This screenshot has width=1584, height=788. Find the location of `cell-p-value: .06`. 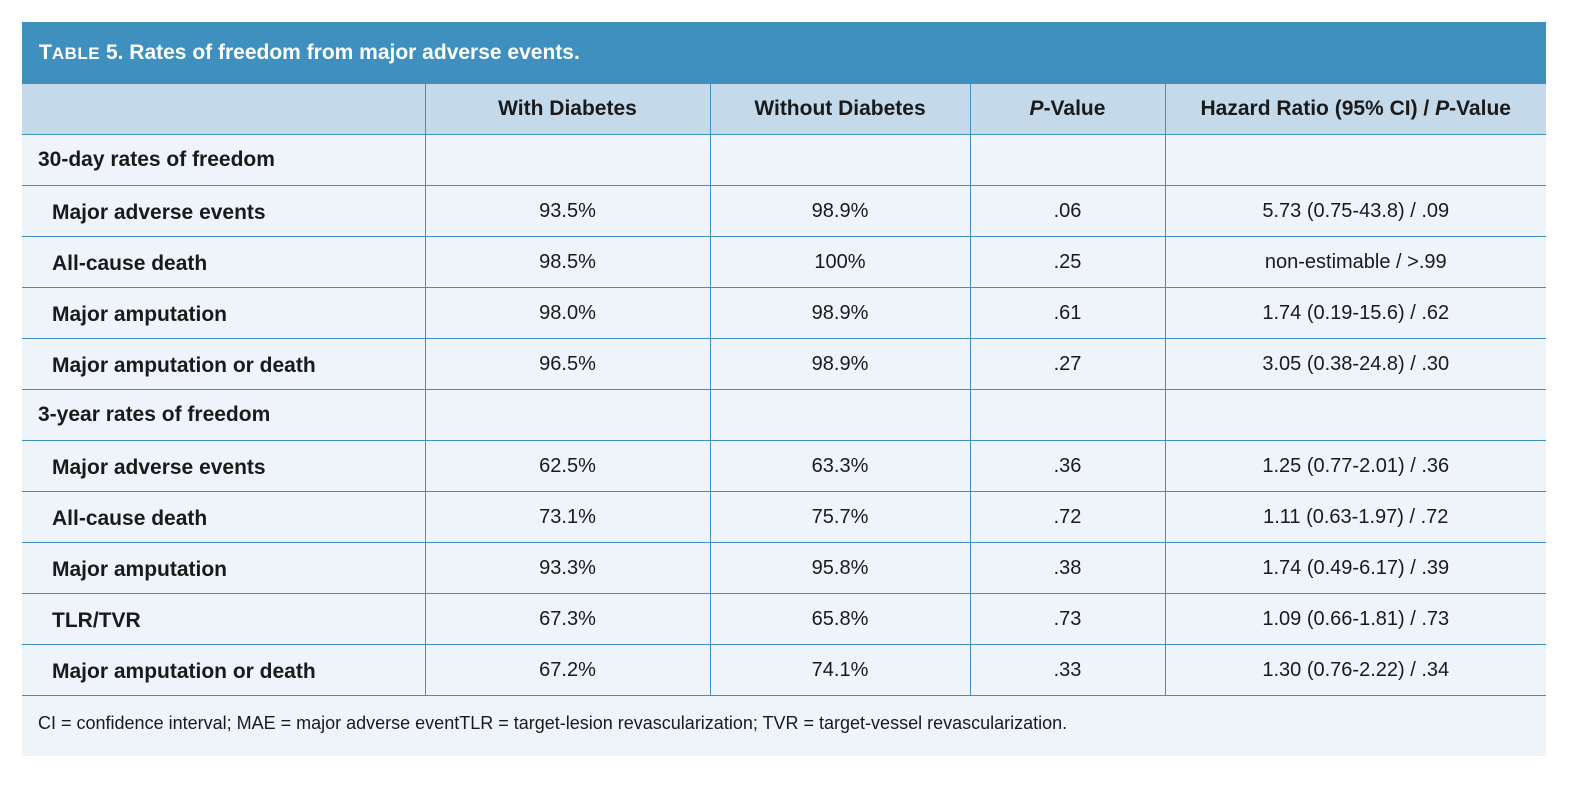

cell-p-value: .06 is located at coordinates (1067, 211).